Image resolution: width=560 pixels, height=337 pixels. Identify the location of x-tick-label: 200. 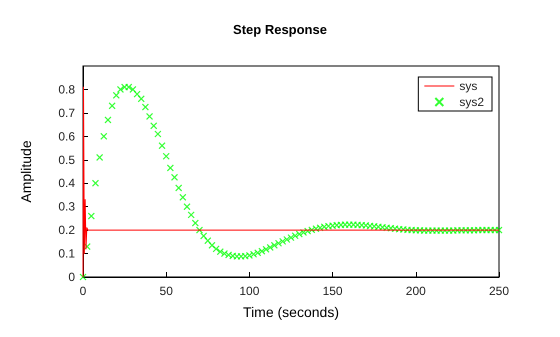
(416, 291).